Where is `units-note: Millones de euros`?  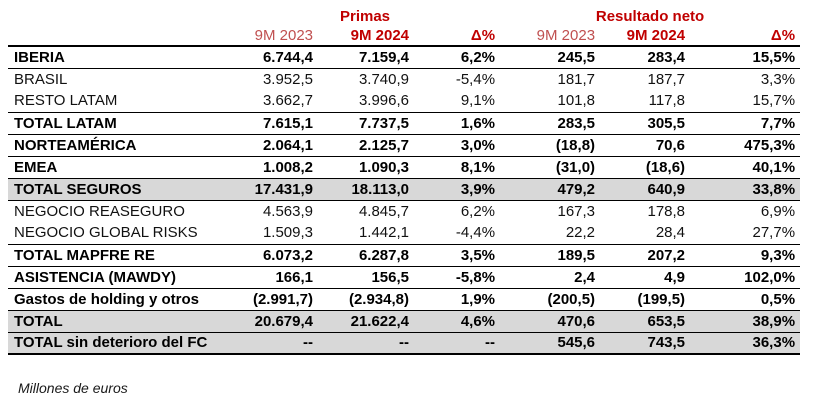 units-note: Millones de euros is located at coordinates (73, 388).